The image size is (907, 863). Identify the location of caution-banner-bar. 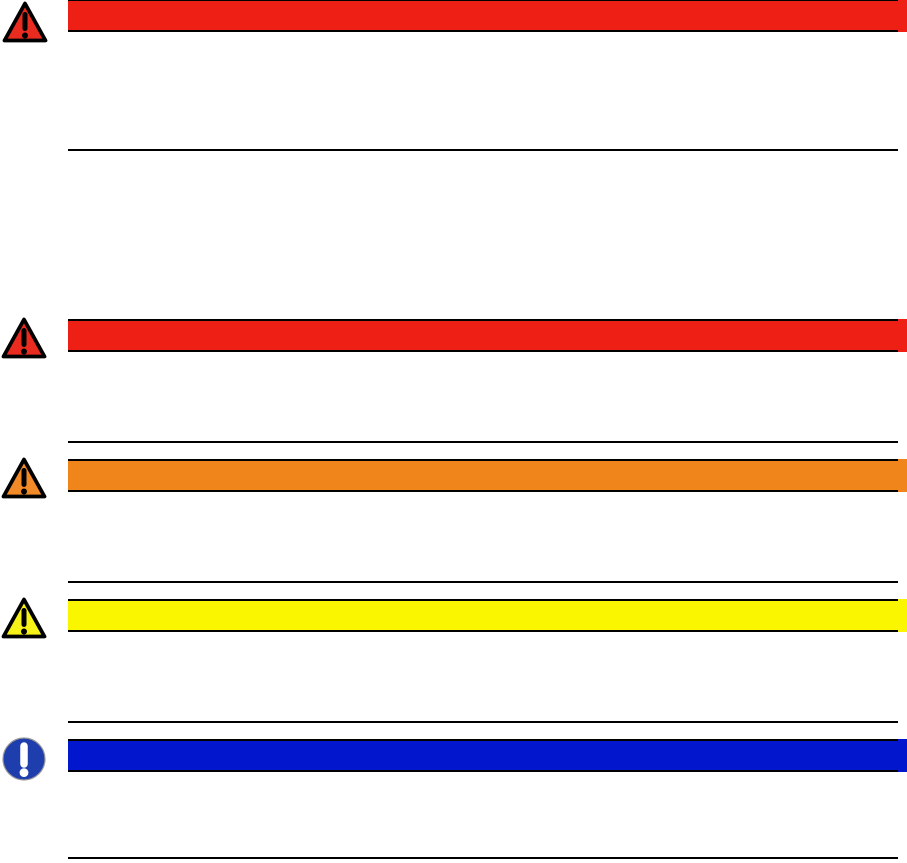
(483, 615).